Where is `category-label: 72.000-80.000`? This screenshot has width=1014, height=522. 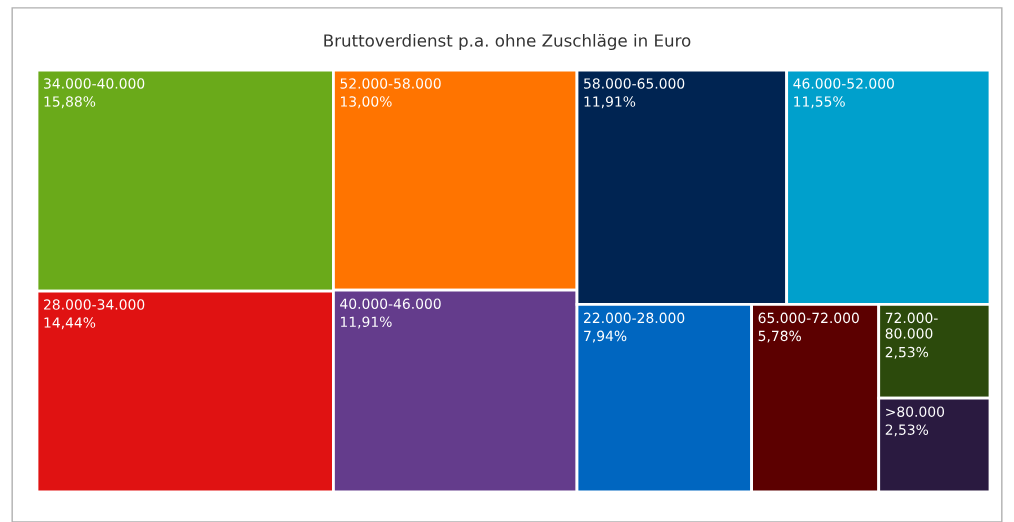
category-label: 72.000-80.000 is located at coordinates (911, 325).